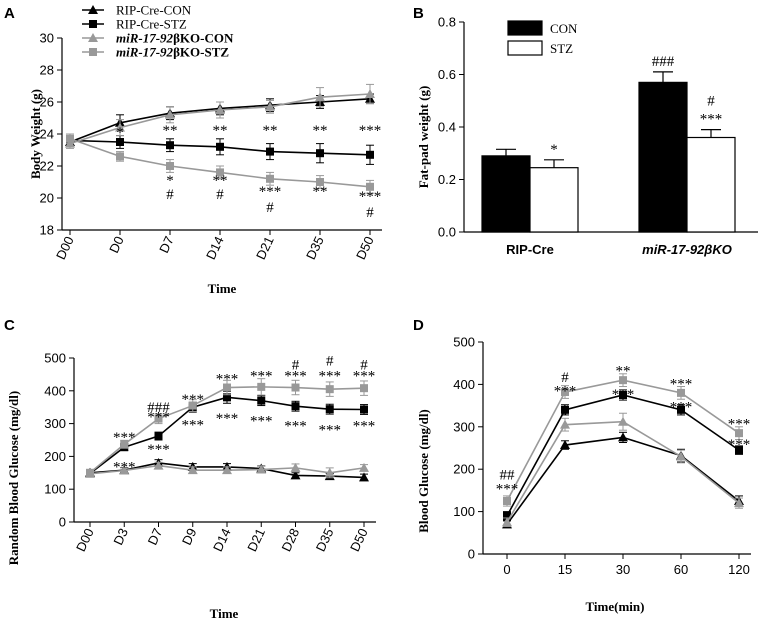 This screenshot has width=768, height=629. Describe the element at coordinates (447, 179) in the screenshot. I see `y-tick-label: 0.2` at that location.